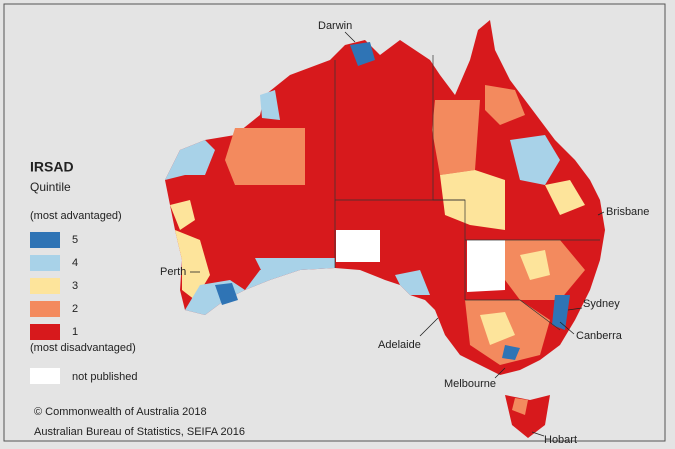 The height and width of the screenshot is (449, 675). I want to click on legend-label: 2, so click(75, 309).